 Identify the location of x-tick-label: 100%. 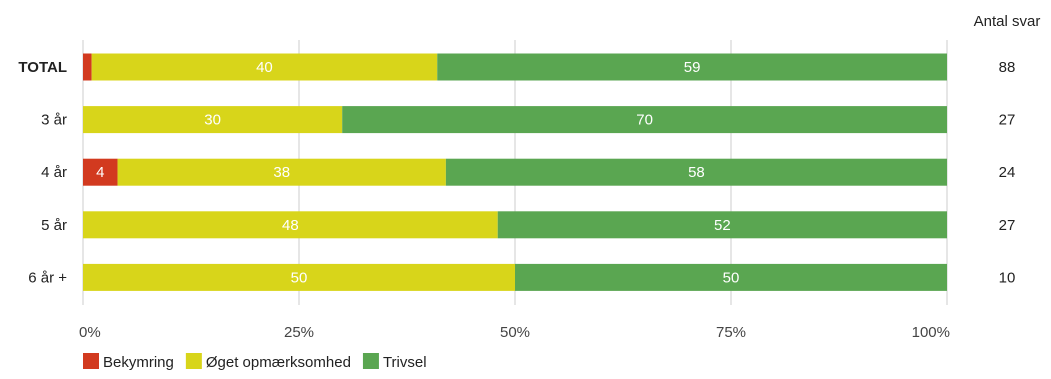
(931, 332).